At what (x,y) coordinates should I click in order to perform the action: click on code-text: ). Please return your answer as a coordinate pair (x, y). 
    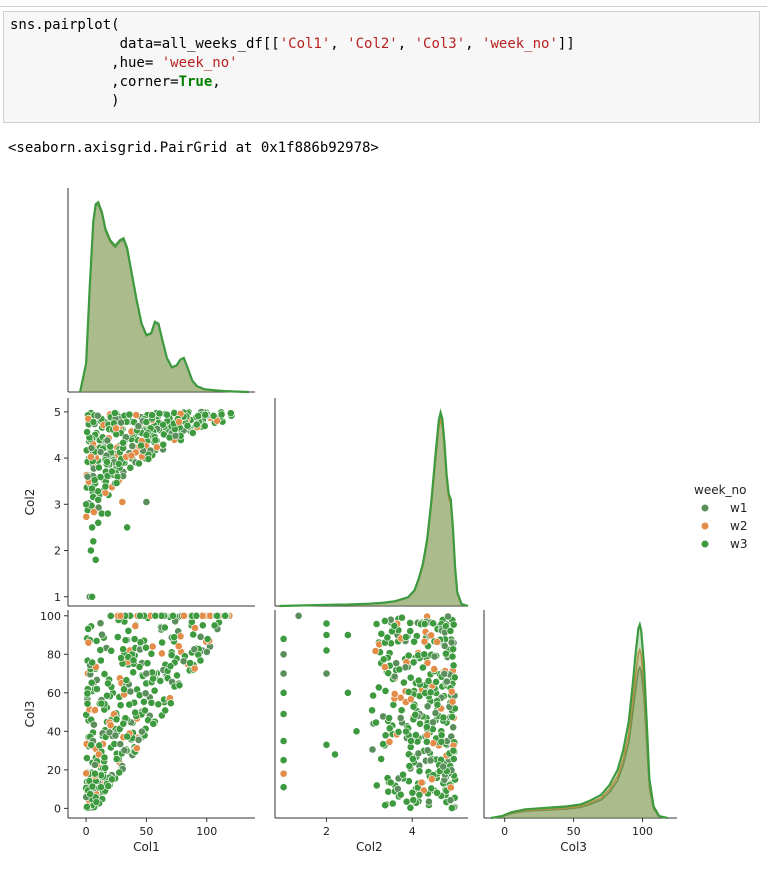
    Looking at the image, I should click on (65, 101).